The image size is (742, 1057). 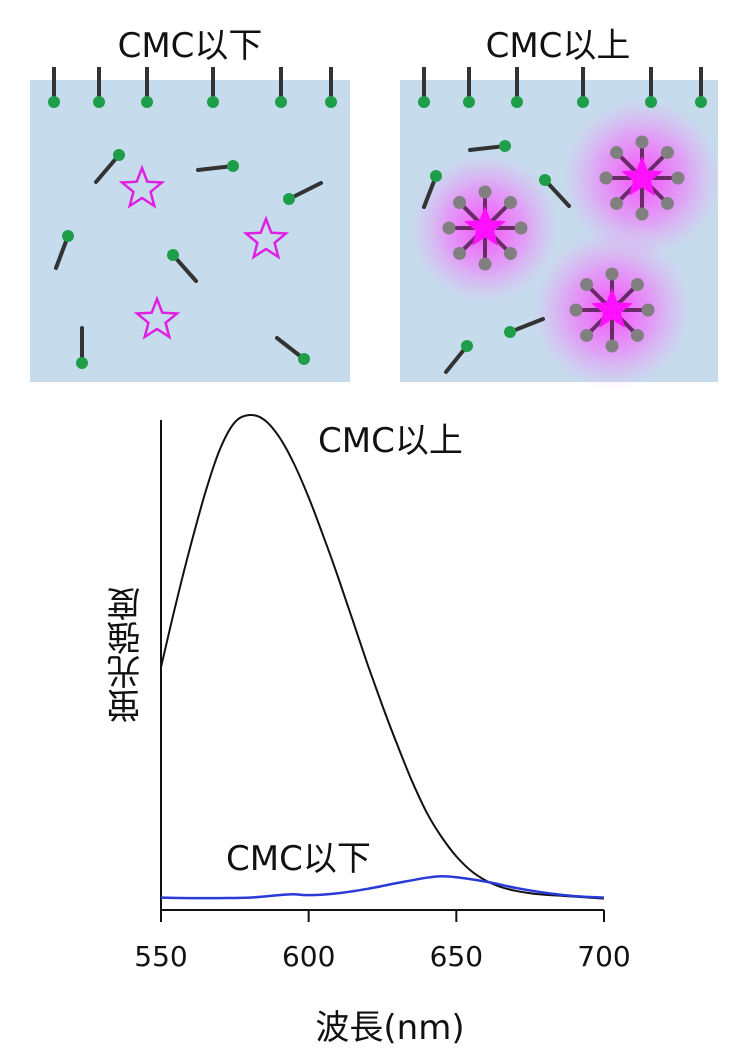 I want to click on x-tick-label: 650, so click(x=456, y=956).